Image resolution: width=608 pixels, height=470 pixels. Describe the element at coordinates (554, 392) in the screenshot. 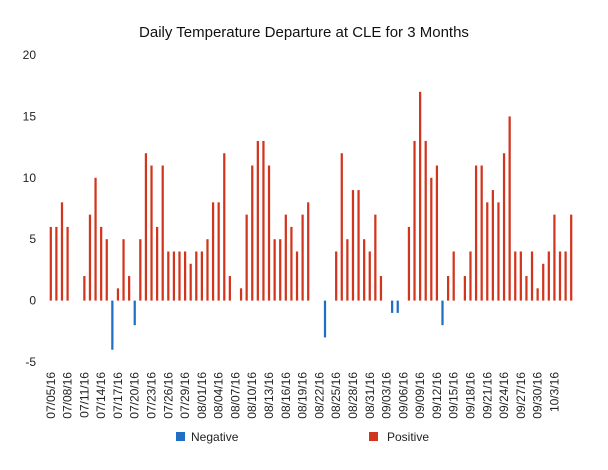

I see `x-tick-label: 10/3/16` at that location.